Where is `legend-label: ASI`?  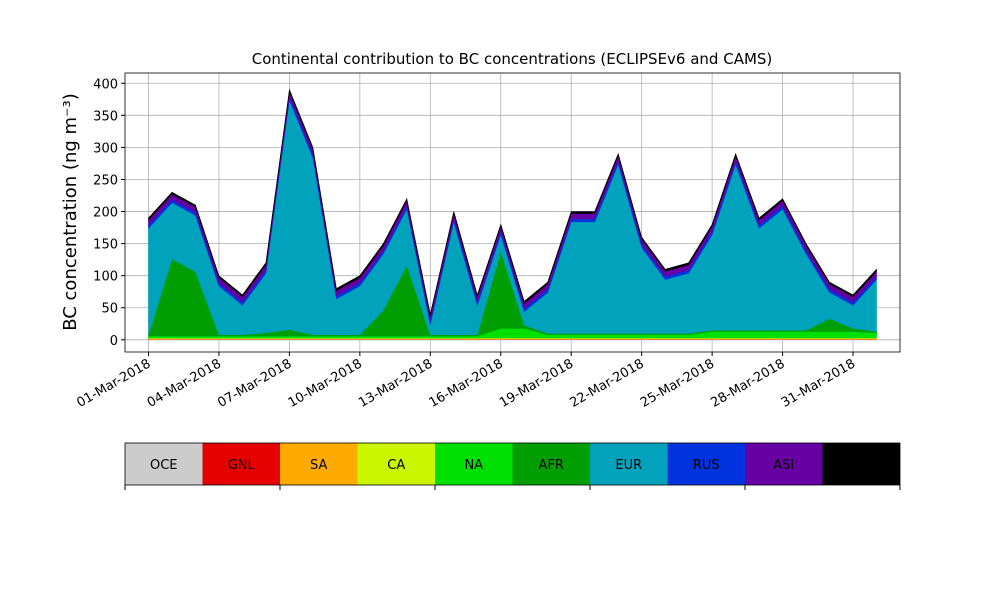 legend-label: ASI is located at coordinates (783, 465).